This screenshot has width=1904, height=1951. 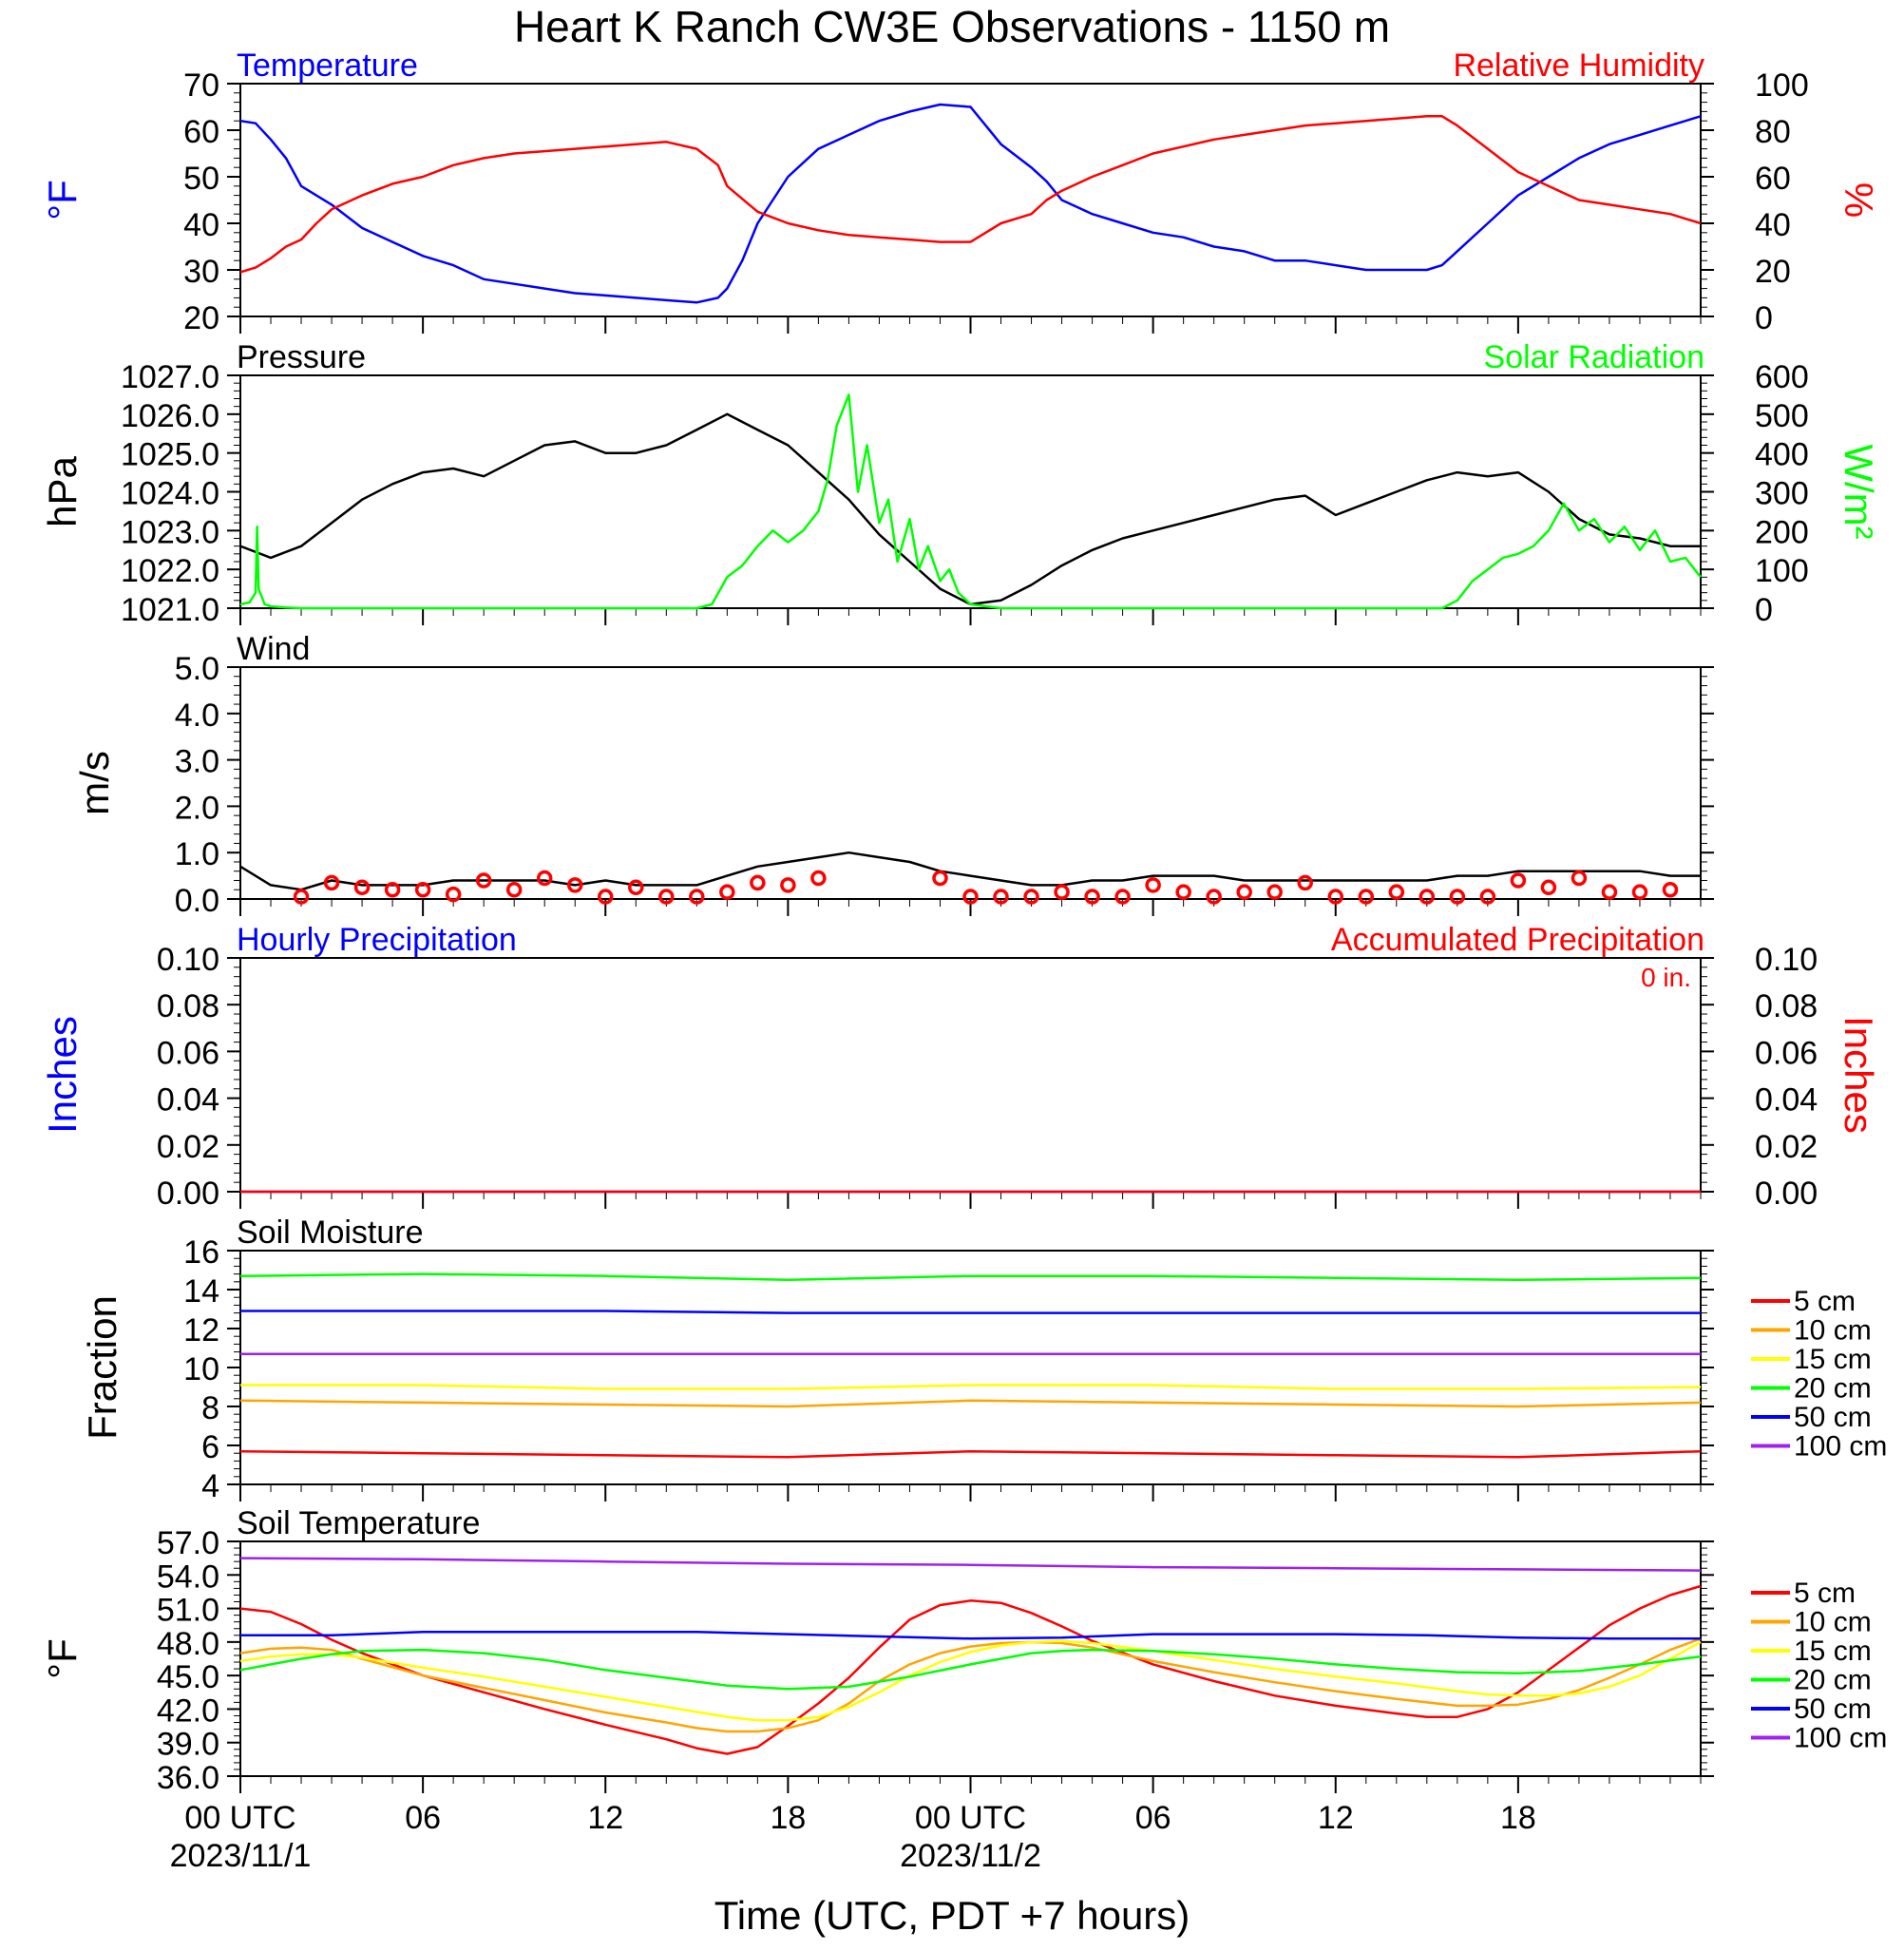 What do you see at coordinates (62, 1658) in the screenshot?
I see `y-axis-label-left: °F` at bounding box center [62, 1658].